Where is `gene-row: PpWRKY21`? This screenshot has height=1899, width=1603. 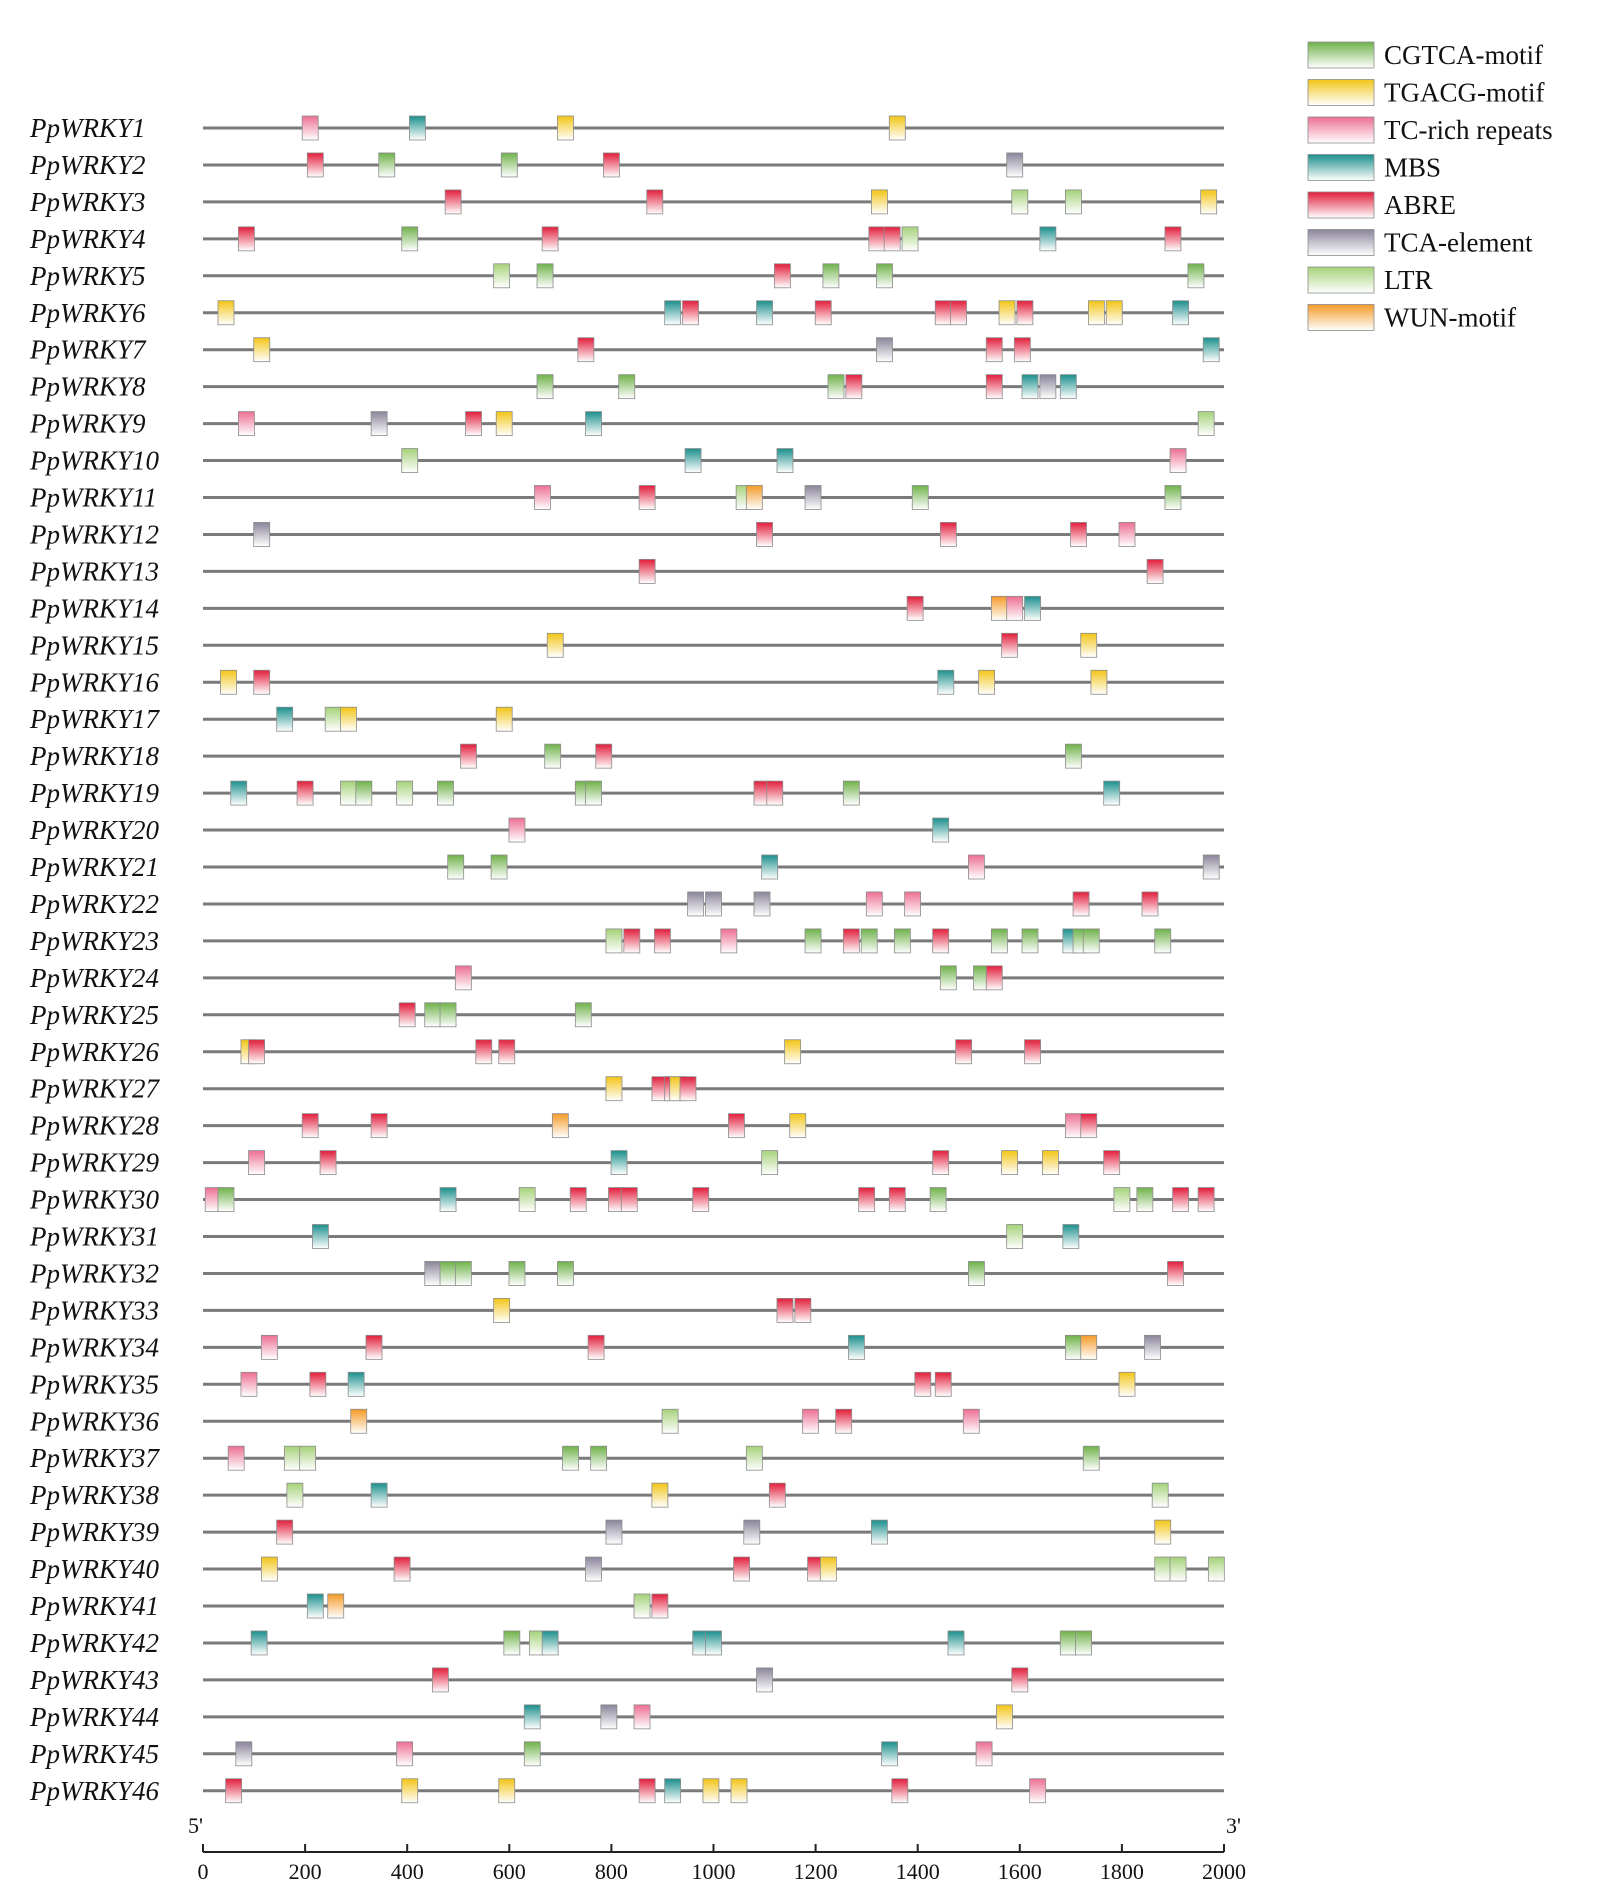 gene-row: PpWRKY21 is located at coordinates (626, 867).